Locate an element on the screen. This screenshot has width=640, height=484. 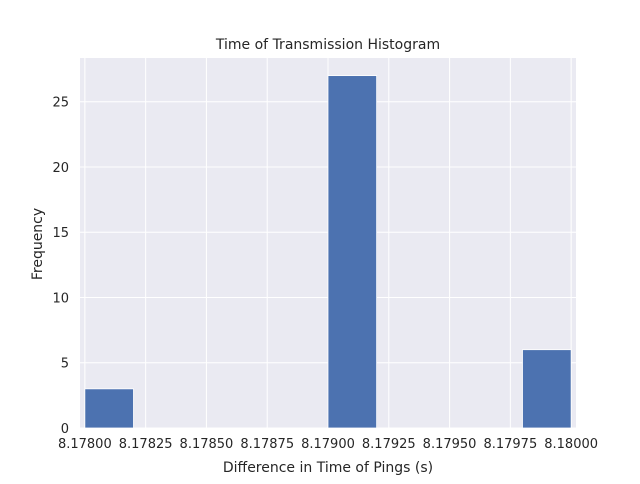
x-axis-label: Difference in Time of Pings (s) is located at coordinates (328, 468).